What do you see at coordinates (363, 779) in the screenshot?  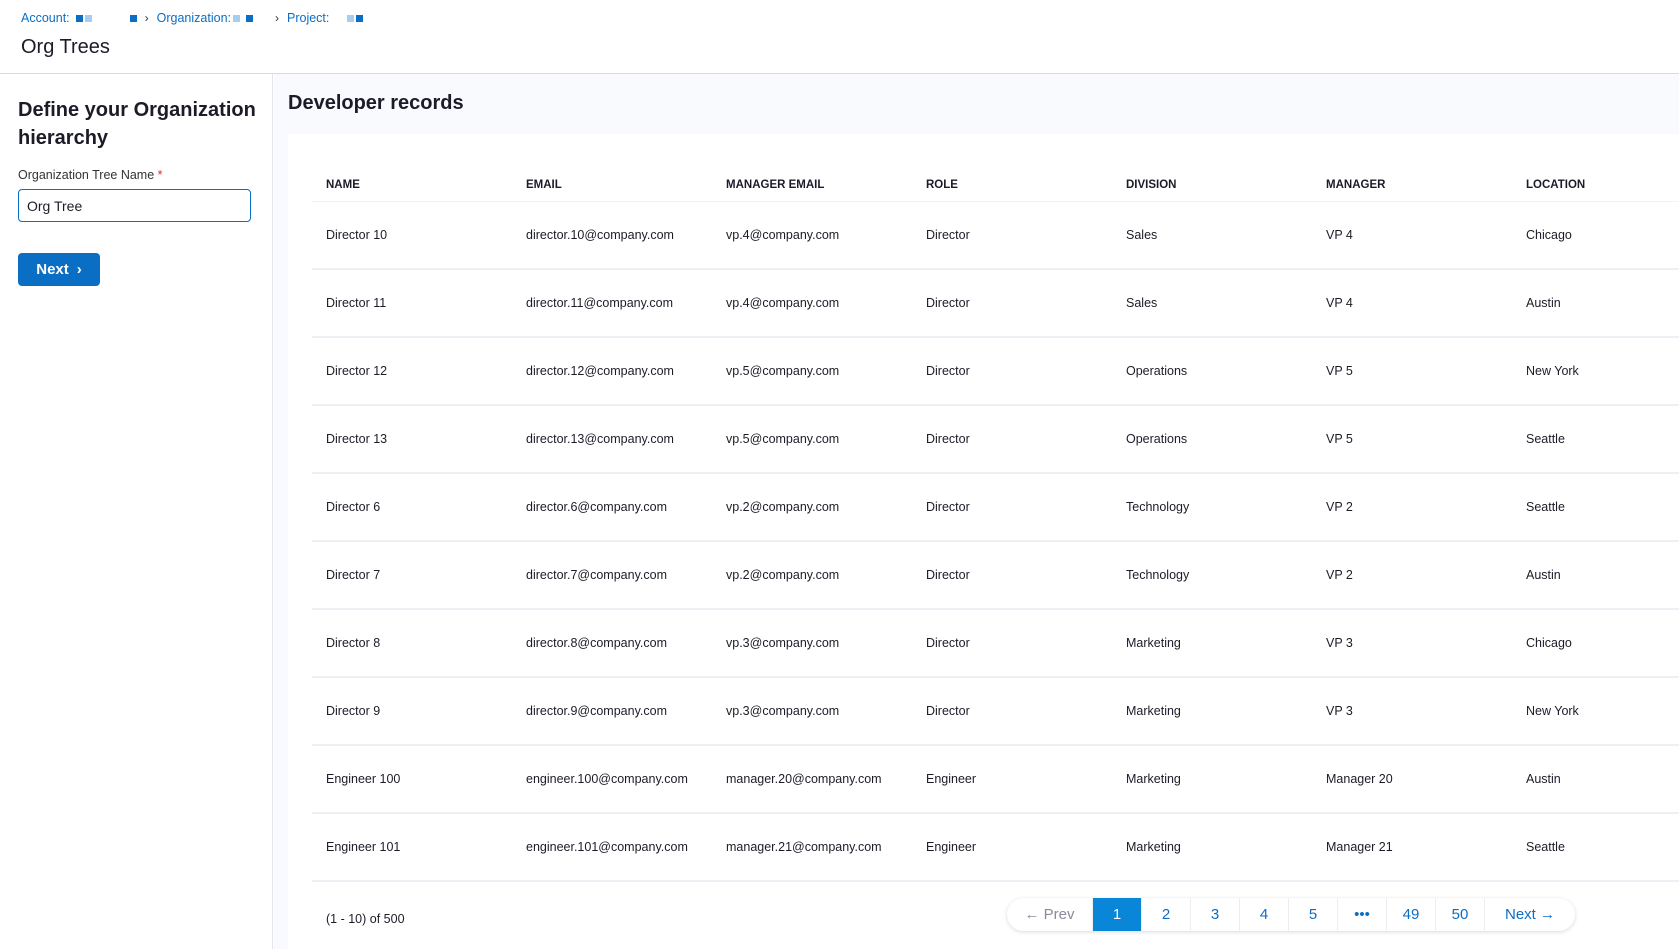 I see `table-cell: Engineer 100` at bounding box center [363, 779].